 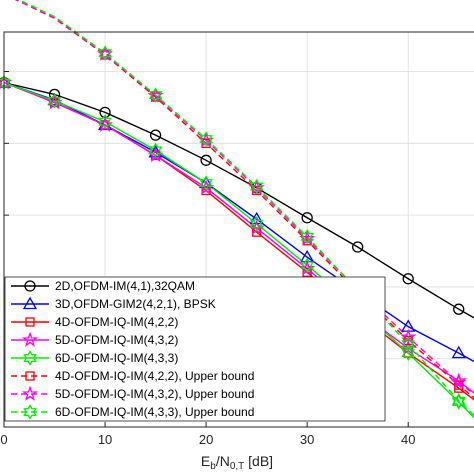 I want to click on x-tick-label: 20, so click(x=206, y=439).